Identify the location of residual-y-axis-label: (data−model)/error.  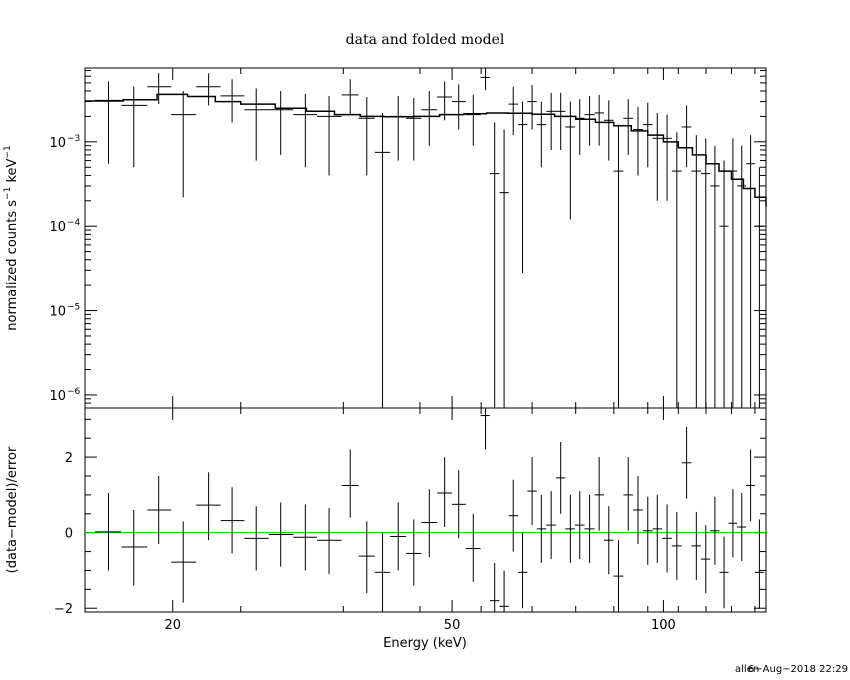
(12, 509).